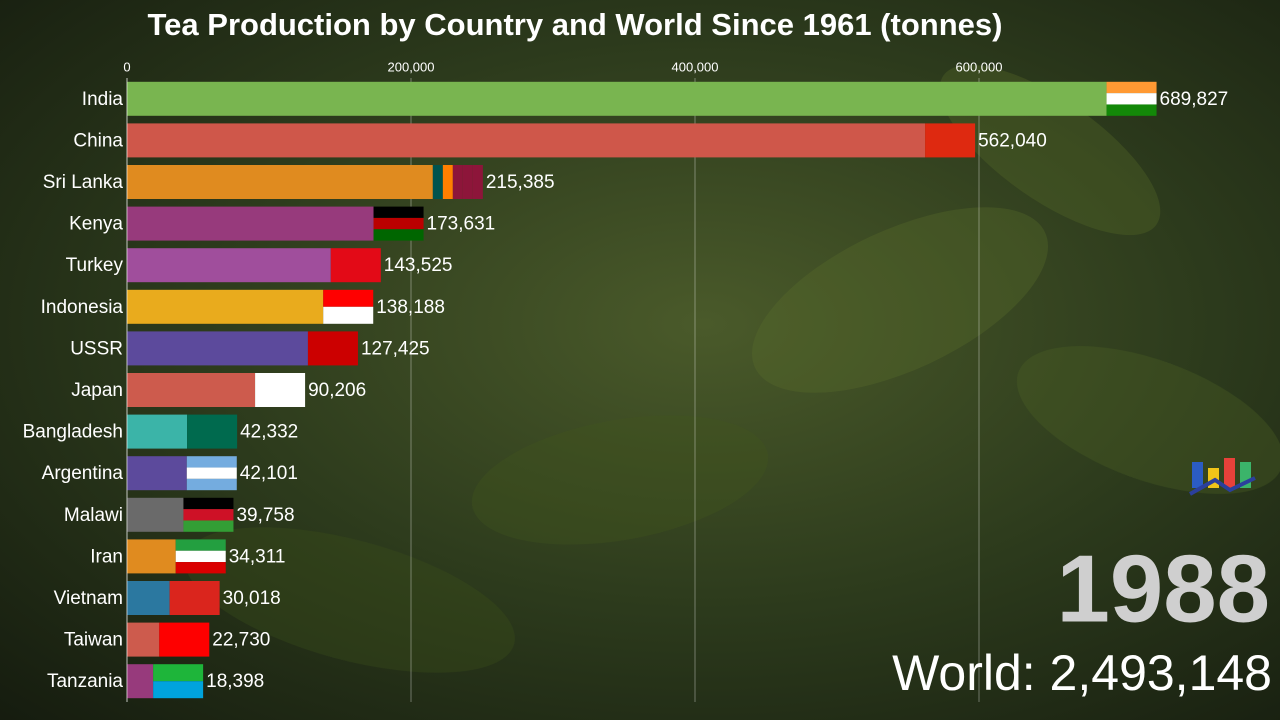  What do you see at coordinates (241, 640) in the screenshot?
I see `value-label: 22,730` at bounding box center [241, 640].